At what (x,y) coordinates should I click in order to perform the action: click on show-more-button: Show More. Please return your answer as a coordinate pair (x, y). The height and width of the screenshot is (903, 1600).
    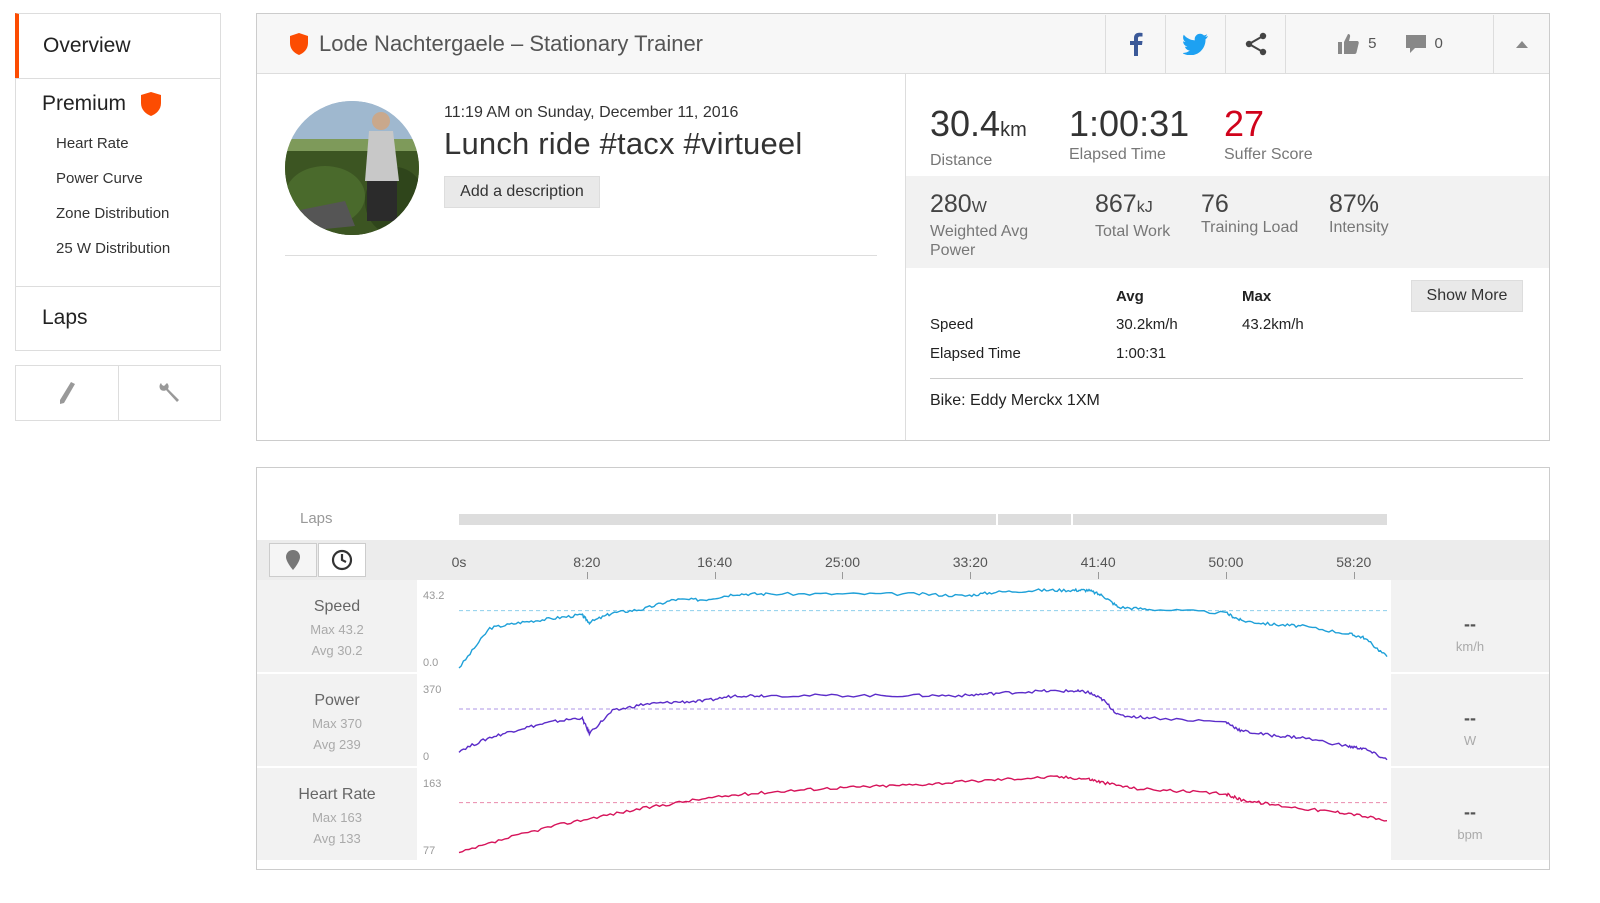
    Looking at the image, I should click on (1467, 296).